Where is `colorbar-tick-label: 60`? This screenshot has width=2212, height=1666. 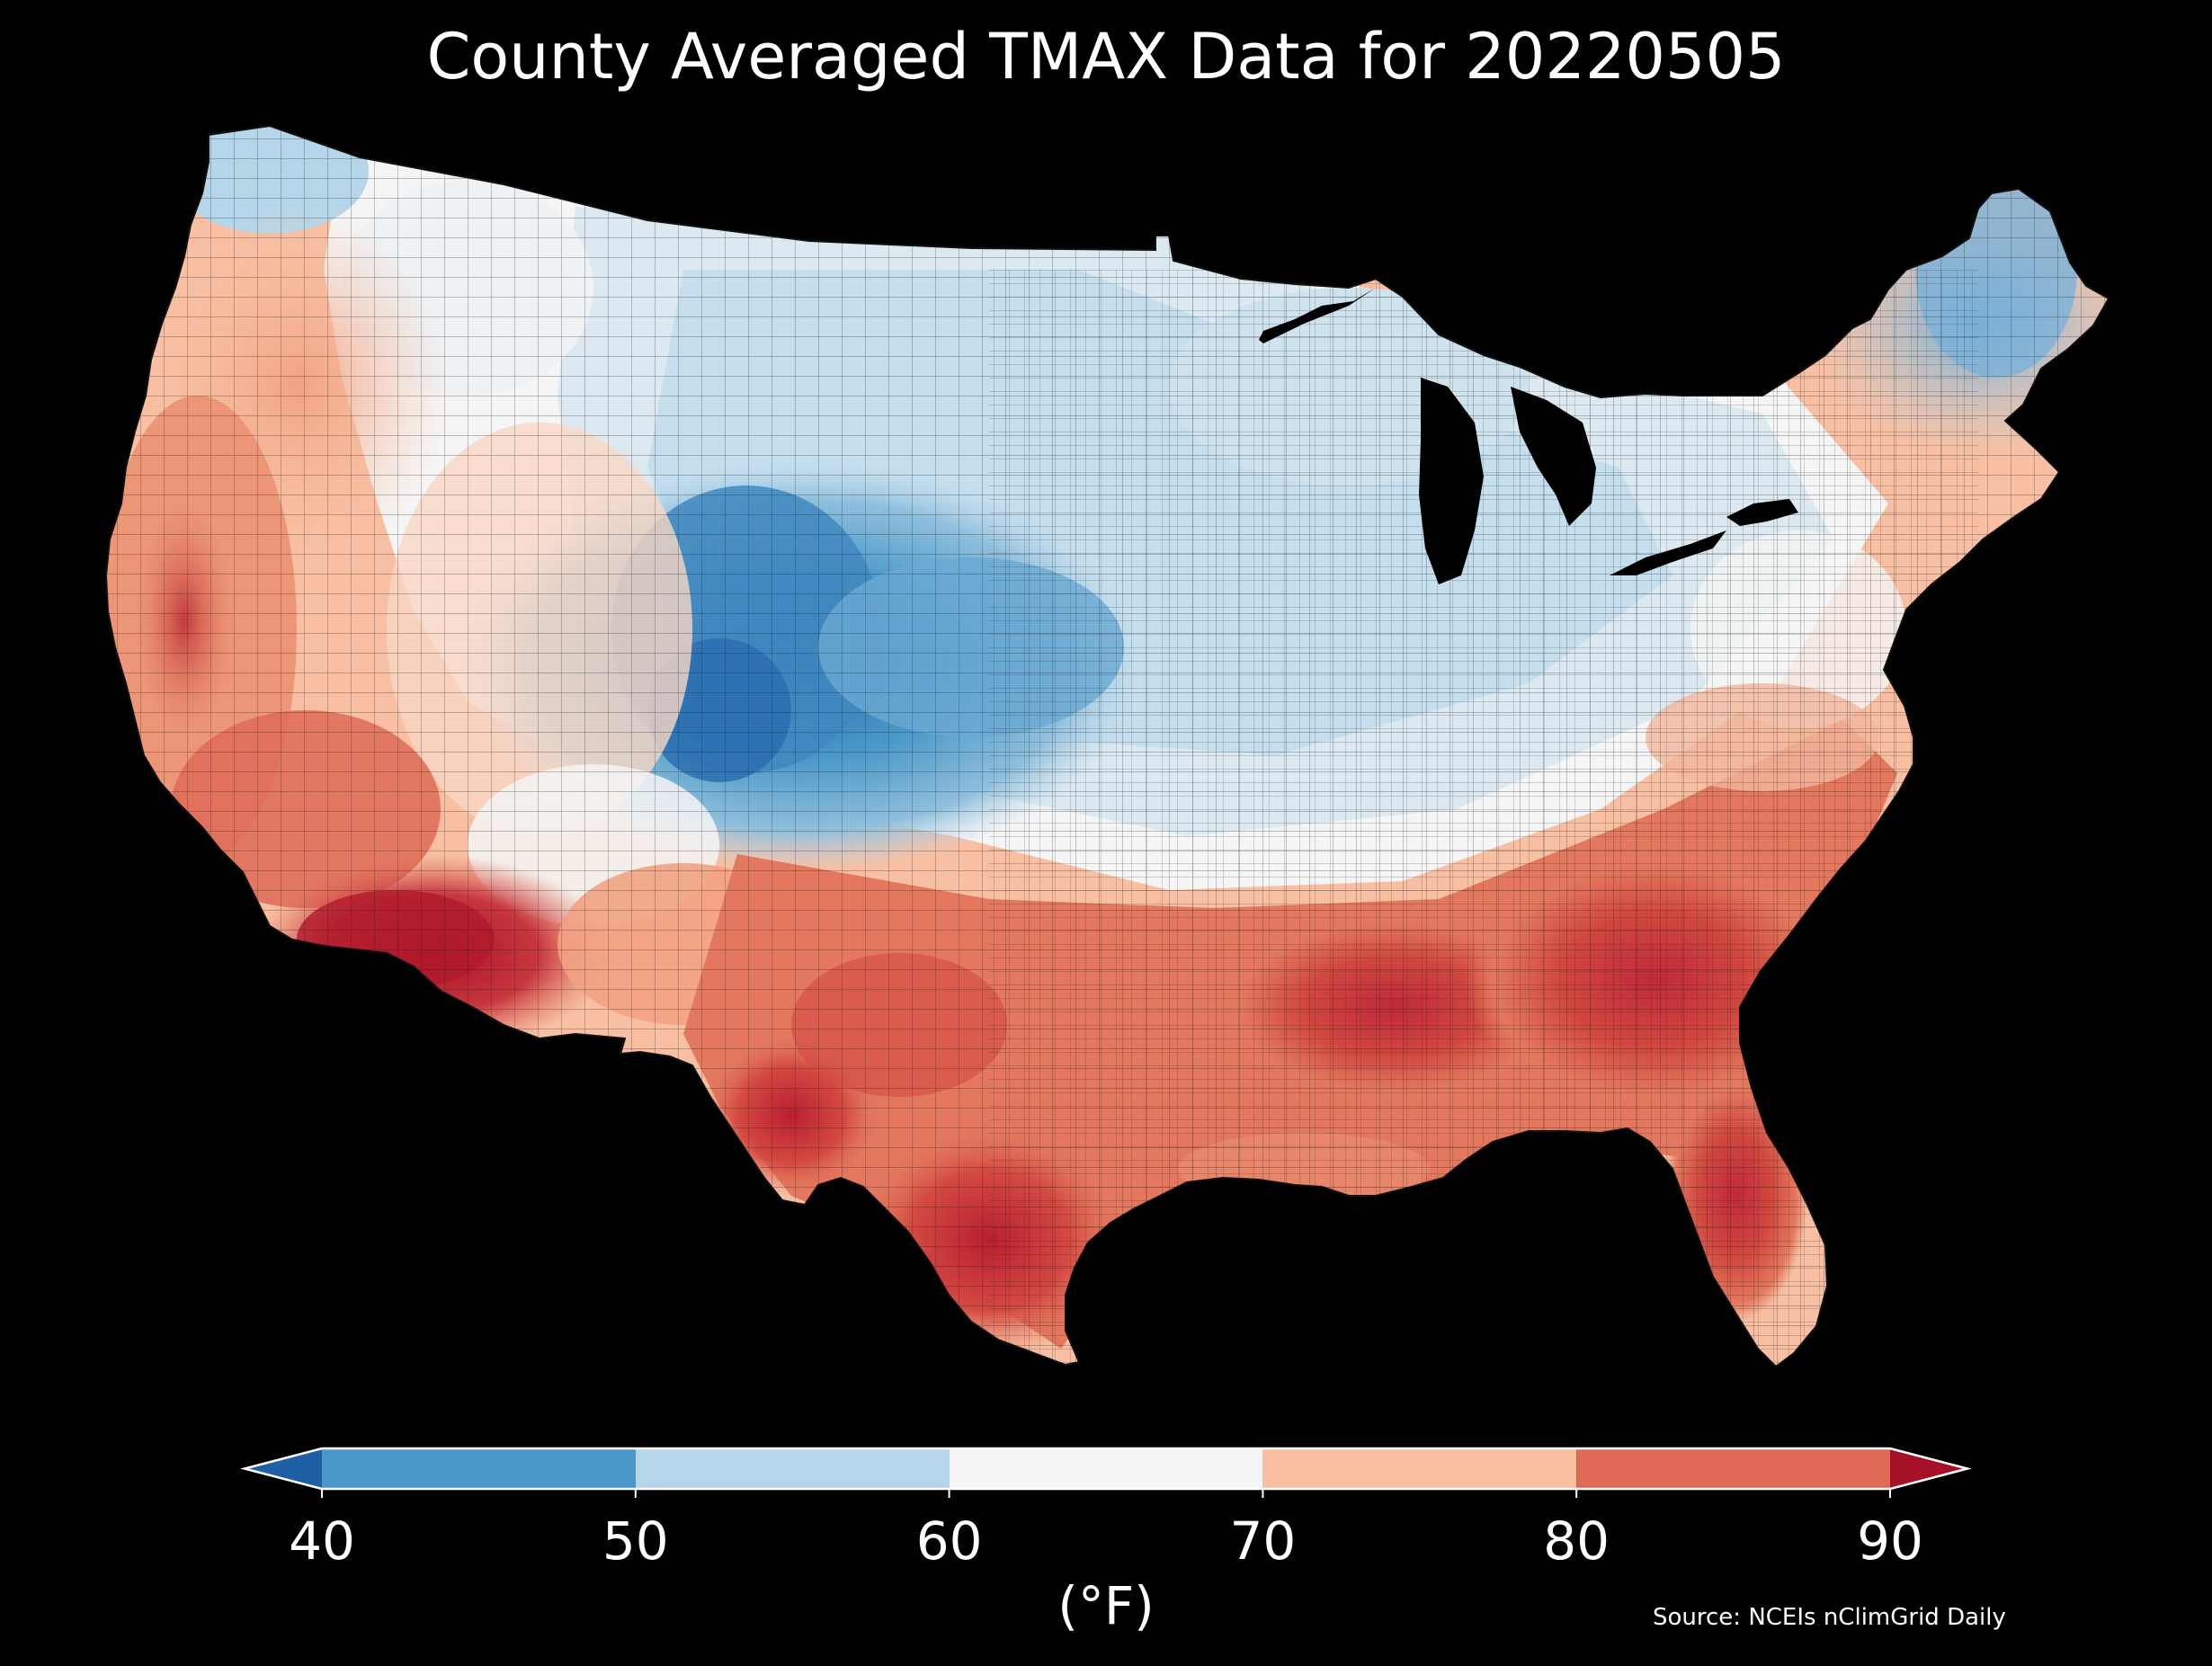 colorbar-tick-label: 60 is located at coordinates (949, 1541).